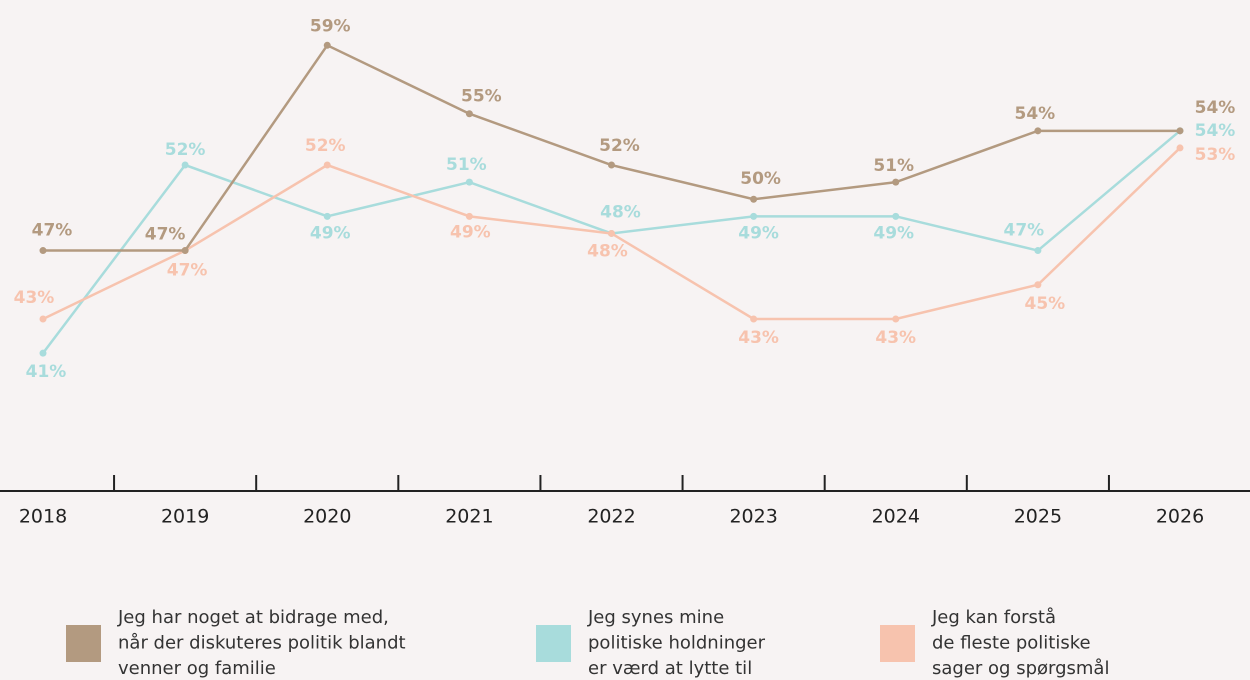 Image resolution: width=1250 pixels, height=680 pixels. Describe the element at coordinates (760, 179) in the screenshot. I see `data-label: 50%` at that location.